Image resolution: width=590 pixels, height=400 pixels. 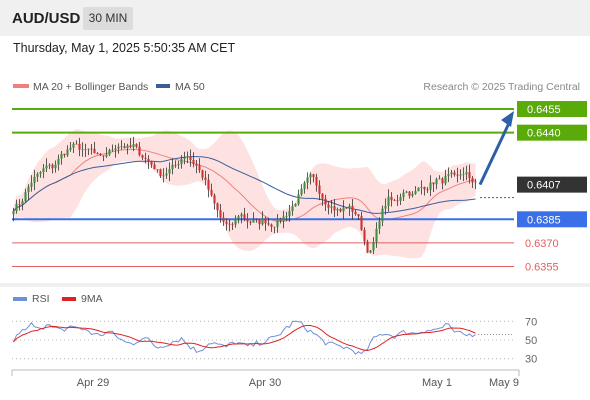 I want to click on level-box-0.6440, so click(x=552, y=132).